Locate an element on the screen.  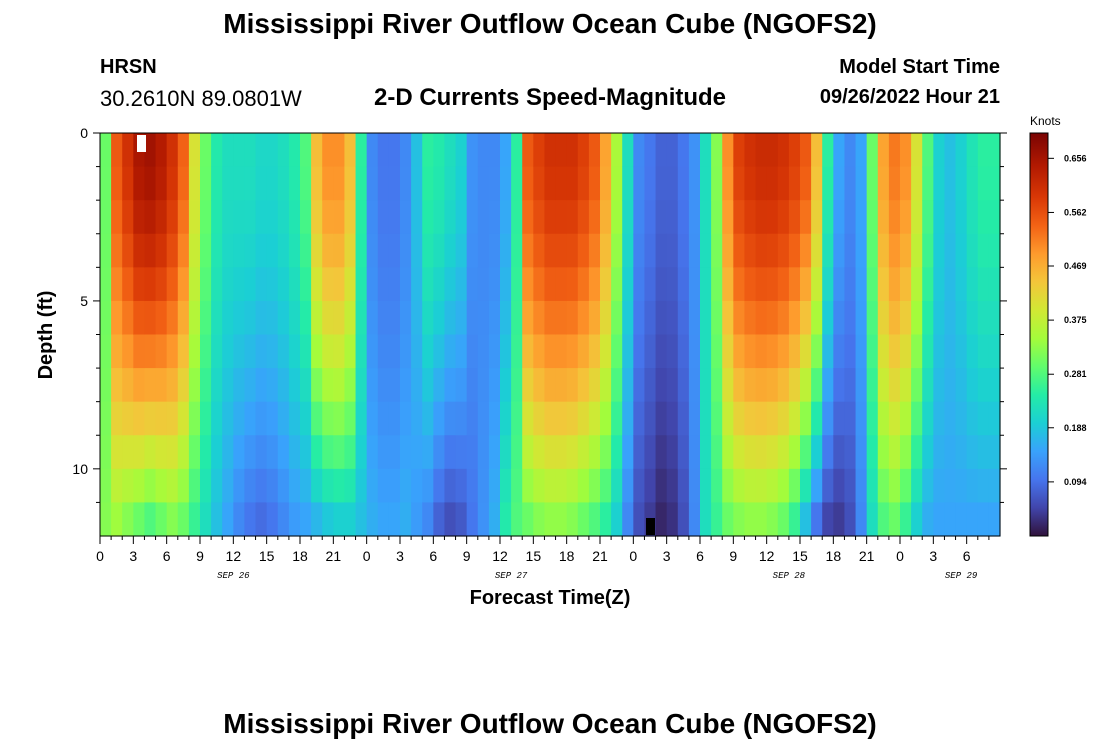
x-tick-label: 21 is located at coordinates (867, 556).